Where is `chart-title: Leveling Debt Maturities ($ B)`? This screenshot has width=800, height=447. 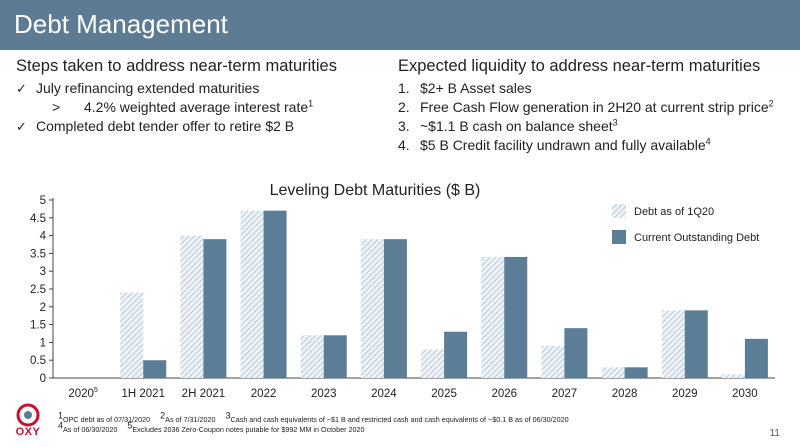
chart-title: Leveling Debt Maturities ($ B) is located at coordinates (375, 190).